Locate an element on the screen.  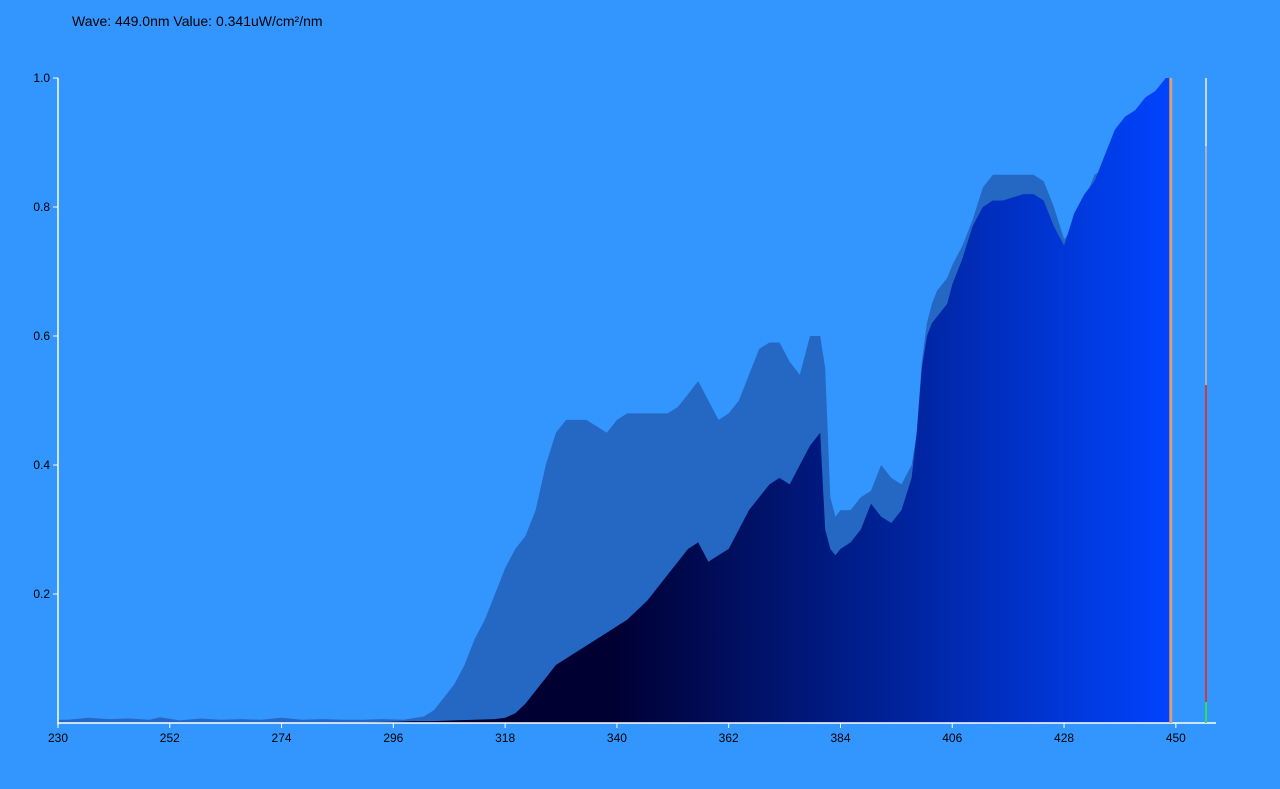
x-tick-label: 296 is located at coordinates (393, 738).